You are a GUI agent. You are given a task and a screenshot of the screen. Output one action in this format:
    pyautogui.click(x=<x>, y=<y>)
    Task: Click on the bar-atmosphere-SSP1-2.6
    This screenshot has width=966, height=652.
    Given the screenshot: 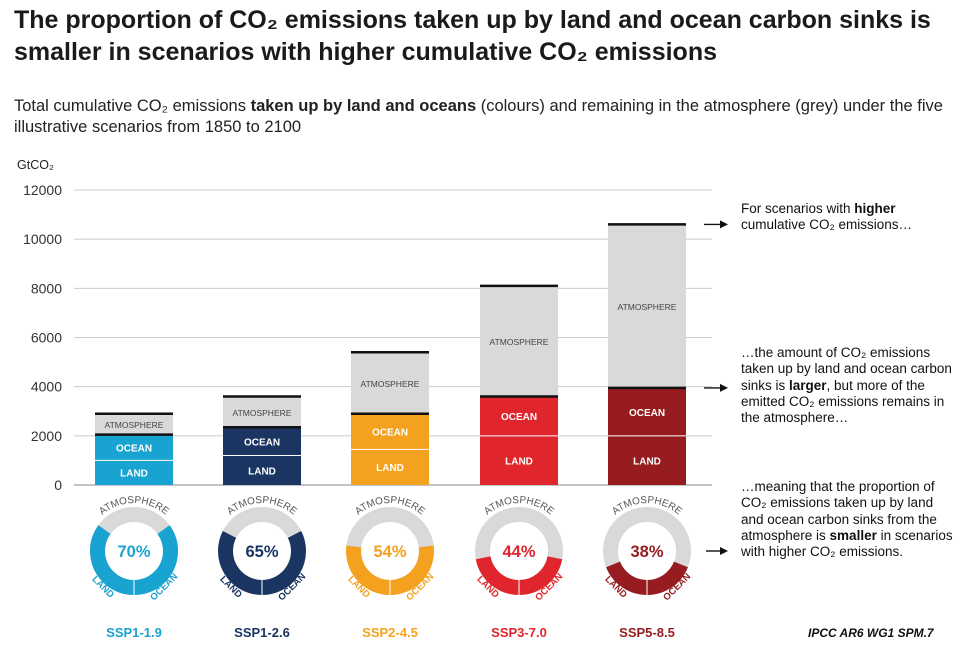 What is the action you would take?
    pyautogui.click(x=262, y=412)
    